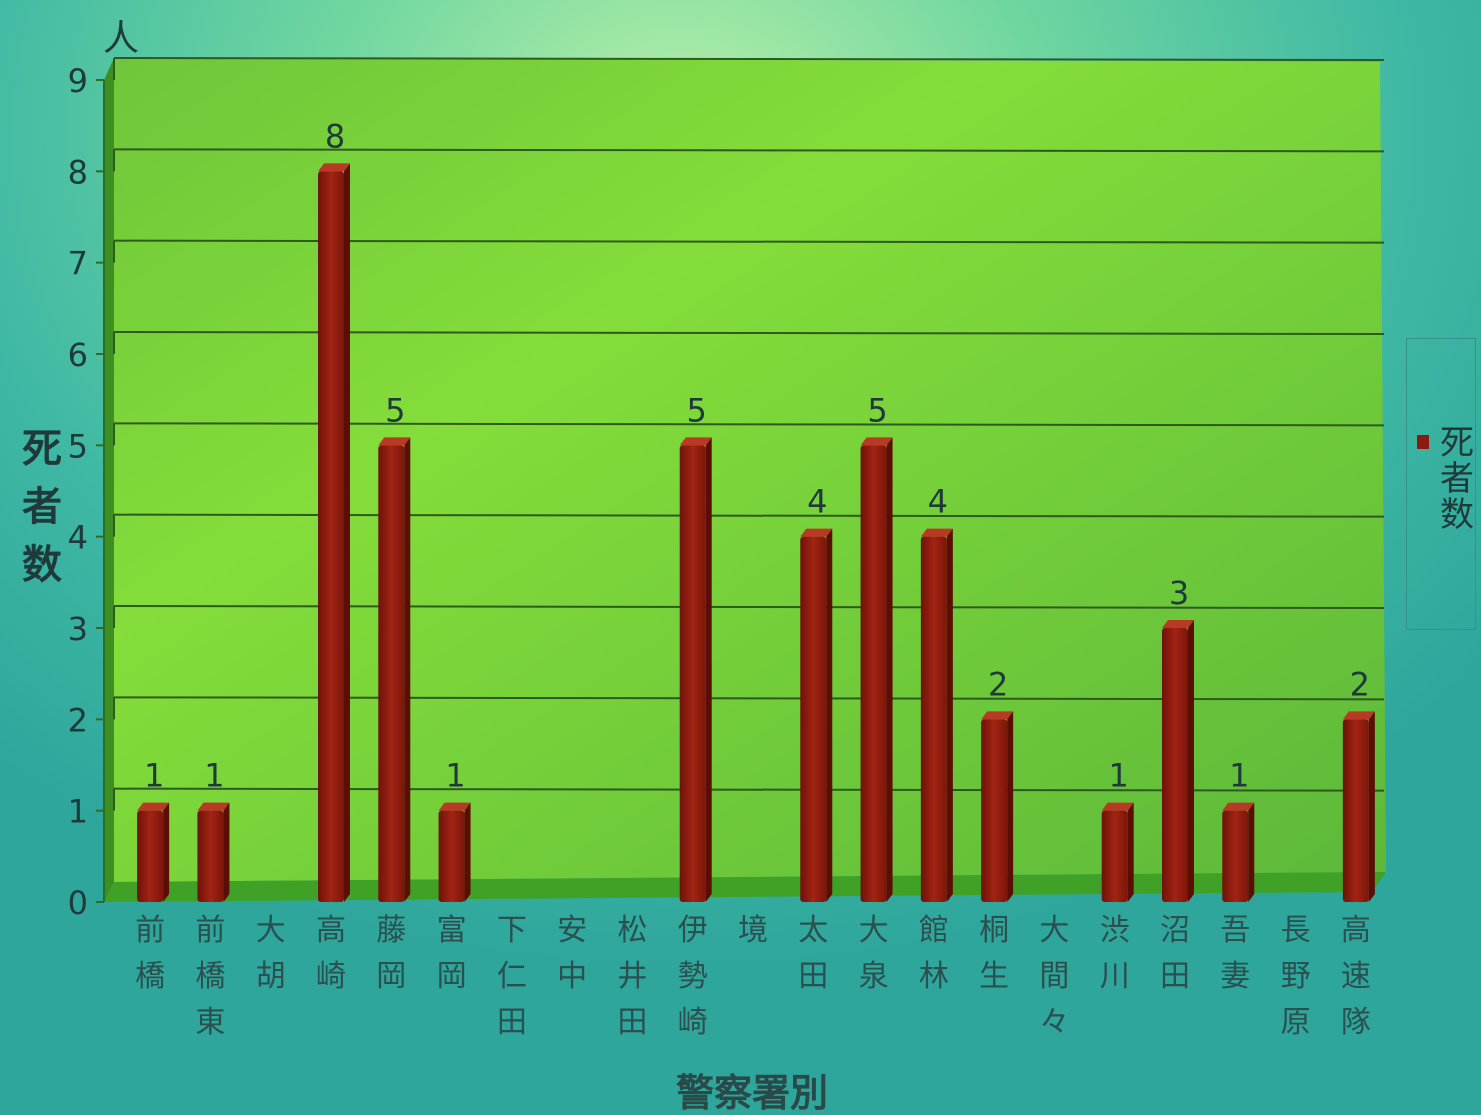 Image resolution: width=1481 pixels, height=1115 pixels. What do you see at coordinates (391, 953) in the screenshot?
I see `x-tick-label: 藤岡` at bounding box center [391, 953].